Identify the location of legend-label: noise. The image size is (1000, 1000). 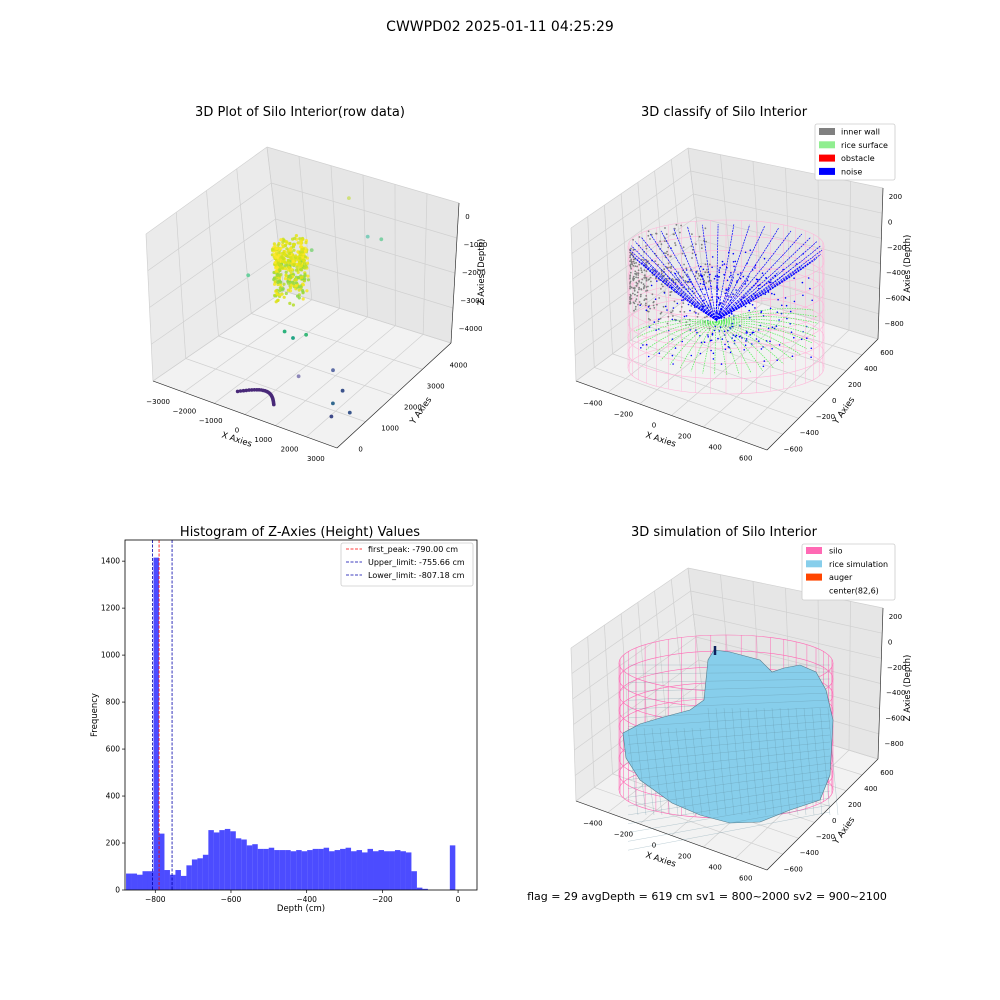
(851, 171).